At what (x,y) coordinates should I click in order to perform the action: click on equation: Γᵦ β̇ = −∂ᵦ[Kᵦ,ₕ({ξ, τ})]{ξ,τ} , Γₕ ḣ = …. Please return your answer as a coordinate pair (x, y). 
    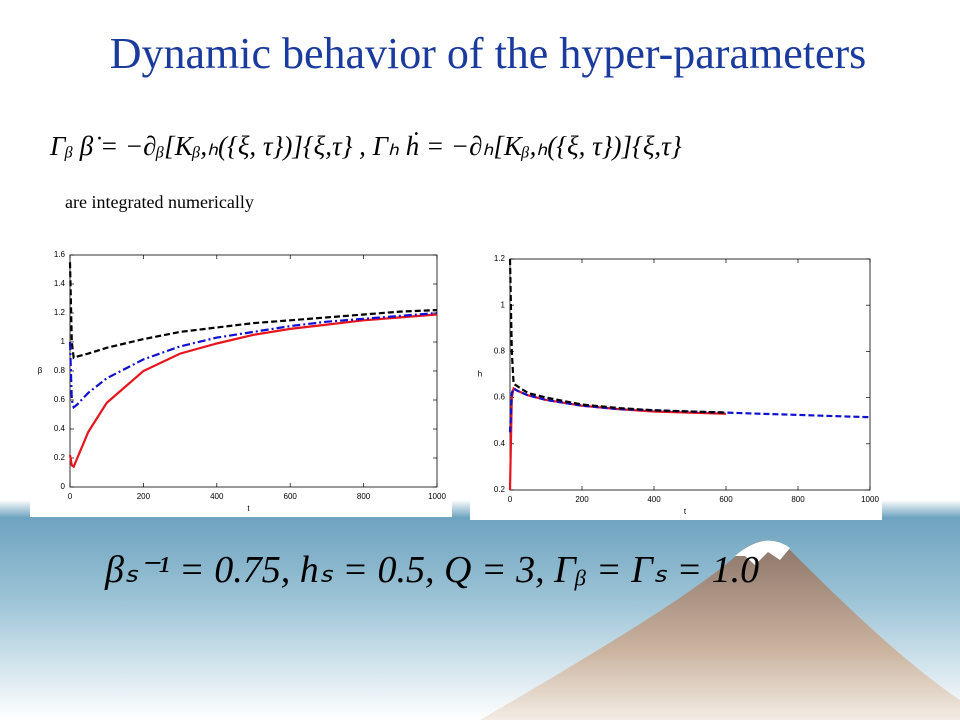
    Looking at the image, I should click on (365, 146).